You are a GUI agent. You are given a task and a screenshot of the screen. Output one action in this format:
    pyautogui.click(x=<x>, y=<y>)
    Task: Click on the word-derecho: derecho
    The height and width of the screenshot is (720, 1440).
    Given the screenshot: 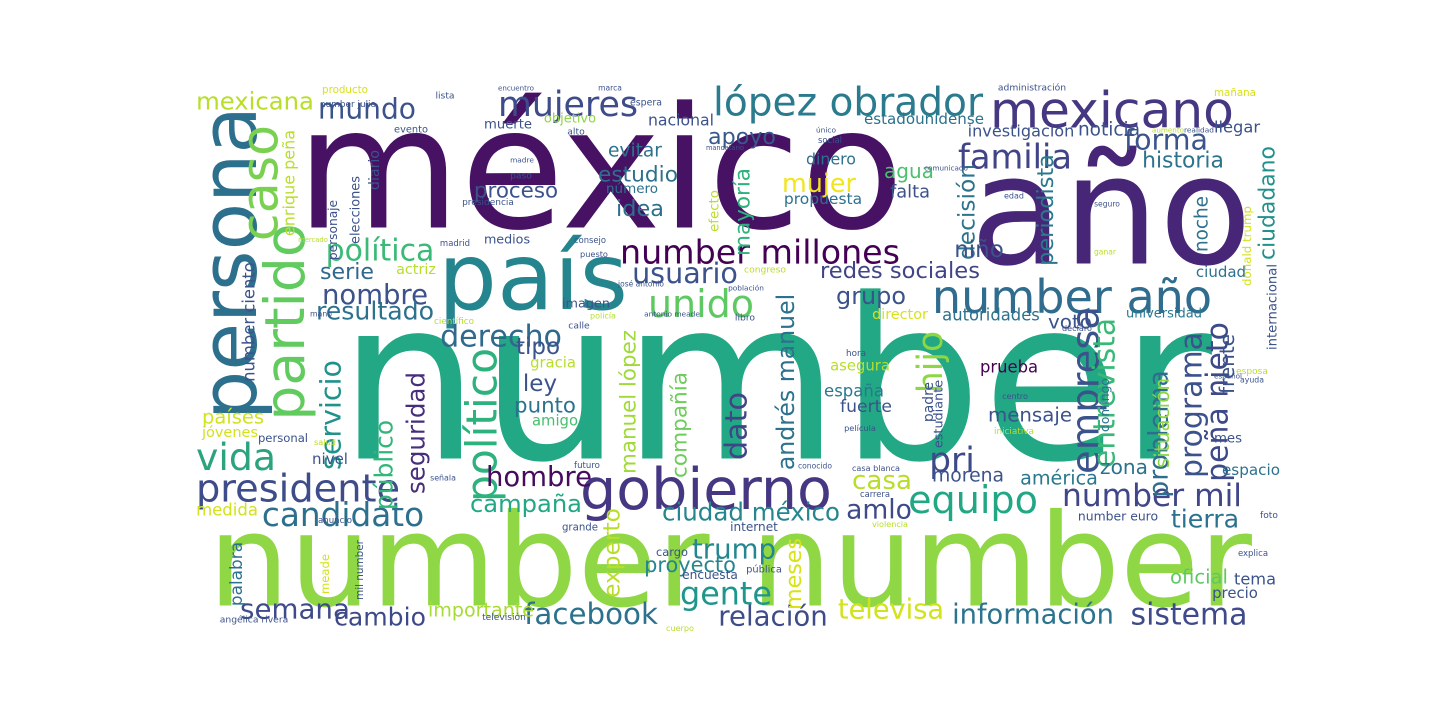 What is the action you would take?
    pyautogui.click(x=501, y=337)
    